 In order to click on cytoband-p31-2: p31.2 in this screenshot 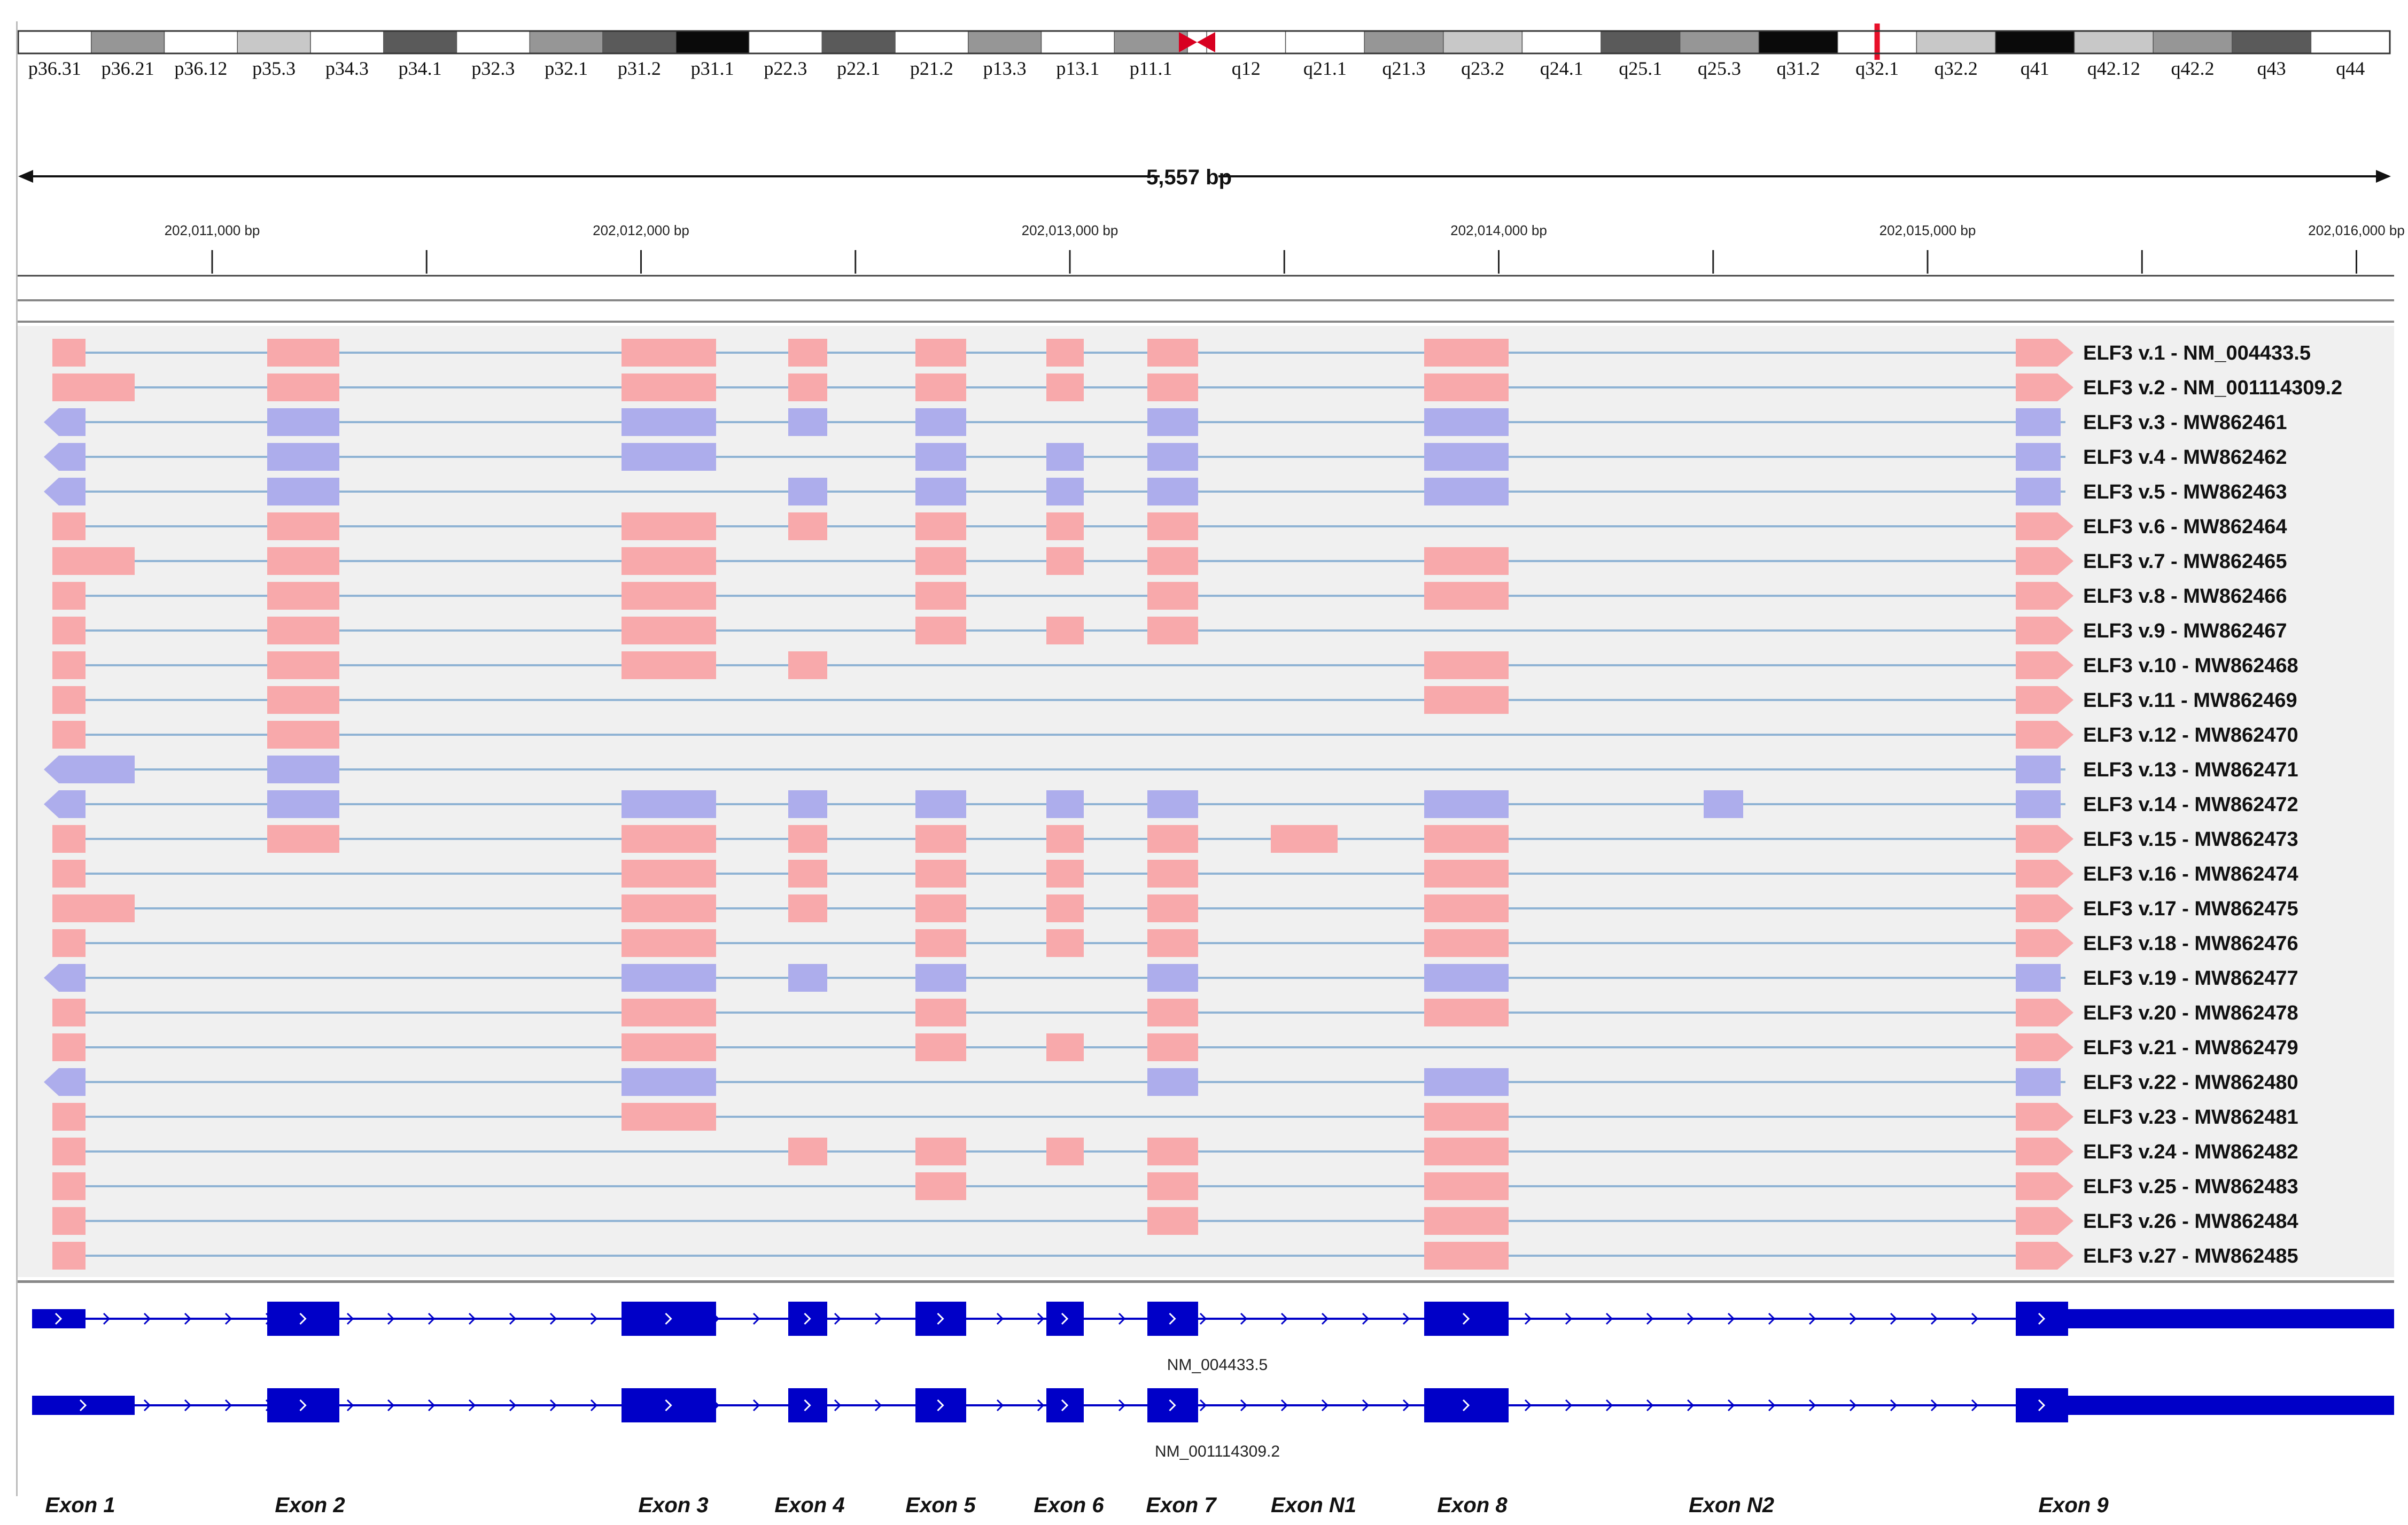, I will do `click(639, 54)`.